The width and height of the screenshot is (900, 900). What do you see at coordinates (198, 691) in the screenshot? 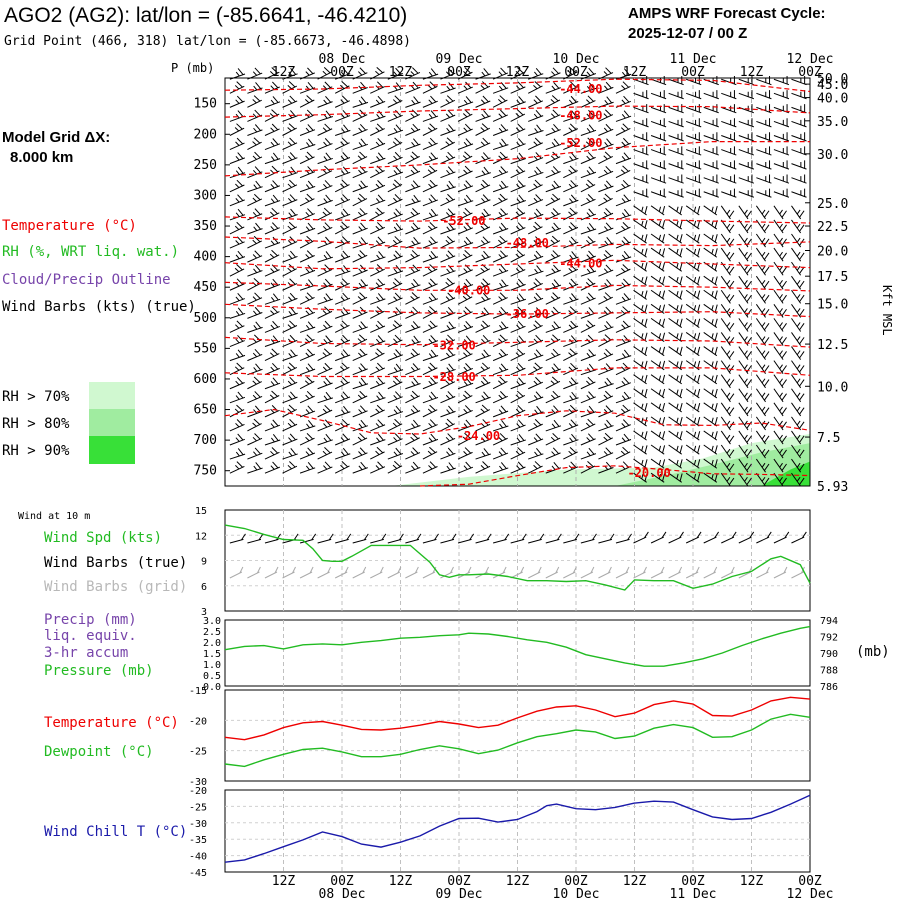
I see `temperature-tick-label: -15` at bounding box center [198, 691].